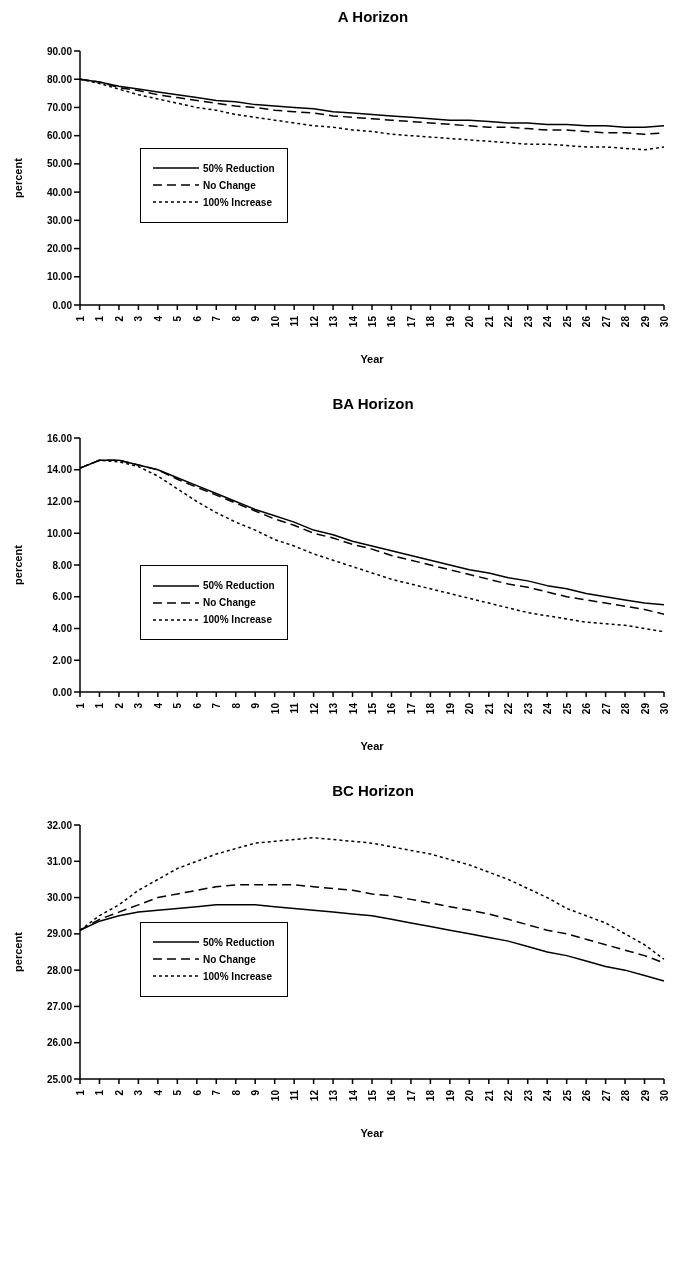  What do you see at coordinates (59, 825) in the screenshot?
I see `y-tick-label: 32.00` at bounding box center [59, 825].